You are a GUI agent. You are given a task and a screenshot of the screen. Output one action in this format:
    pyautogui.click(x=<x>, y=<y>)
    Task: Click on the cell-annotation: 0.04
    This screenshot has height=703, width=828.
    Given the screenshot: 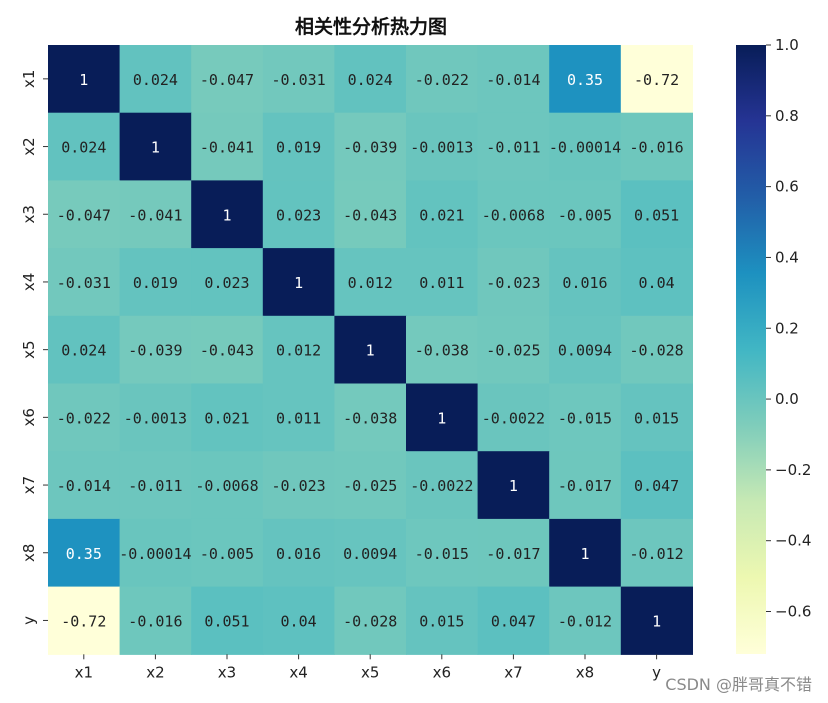 What is the action you would take?
    pyautogui.click(x=299, y=621)
    